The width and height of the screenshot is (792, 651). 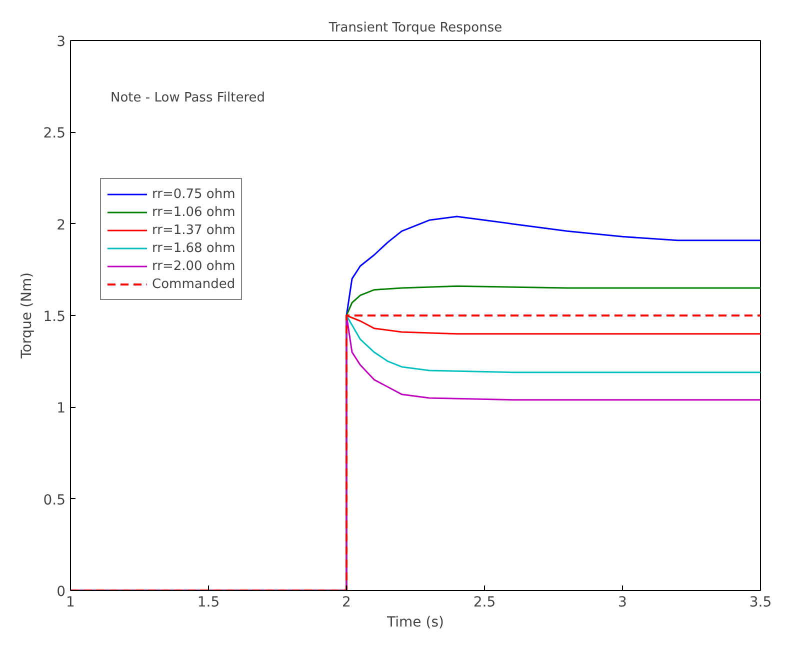 I want to click on x-axis-title: Time (s), so click(x=415, y=622).